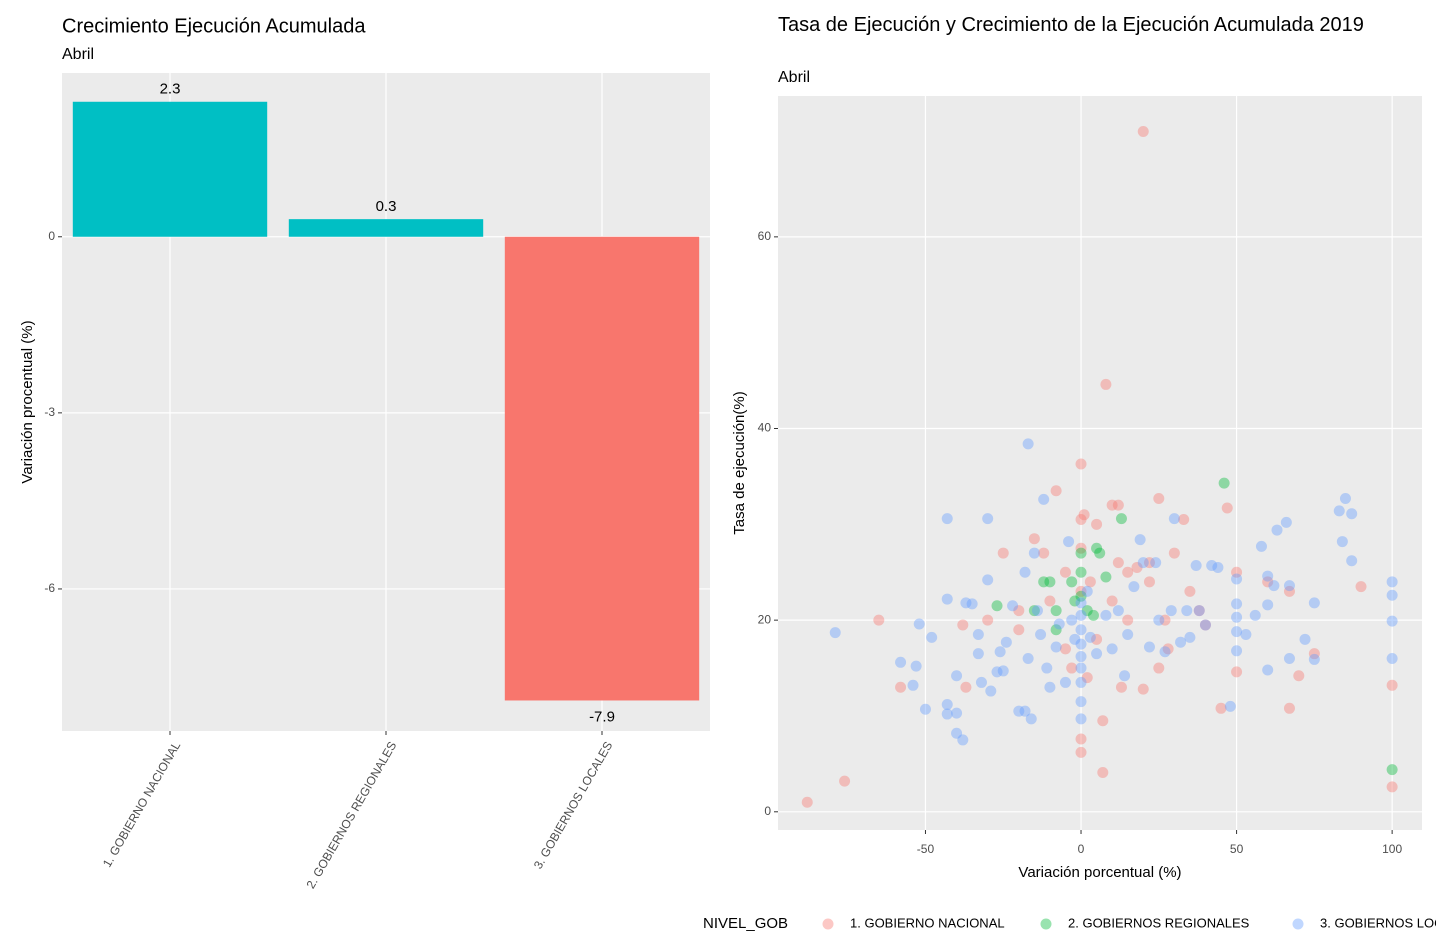 The image size is (1436, 951). I want to click on legend-swatch, so click(1298, 924).